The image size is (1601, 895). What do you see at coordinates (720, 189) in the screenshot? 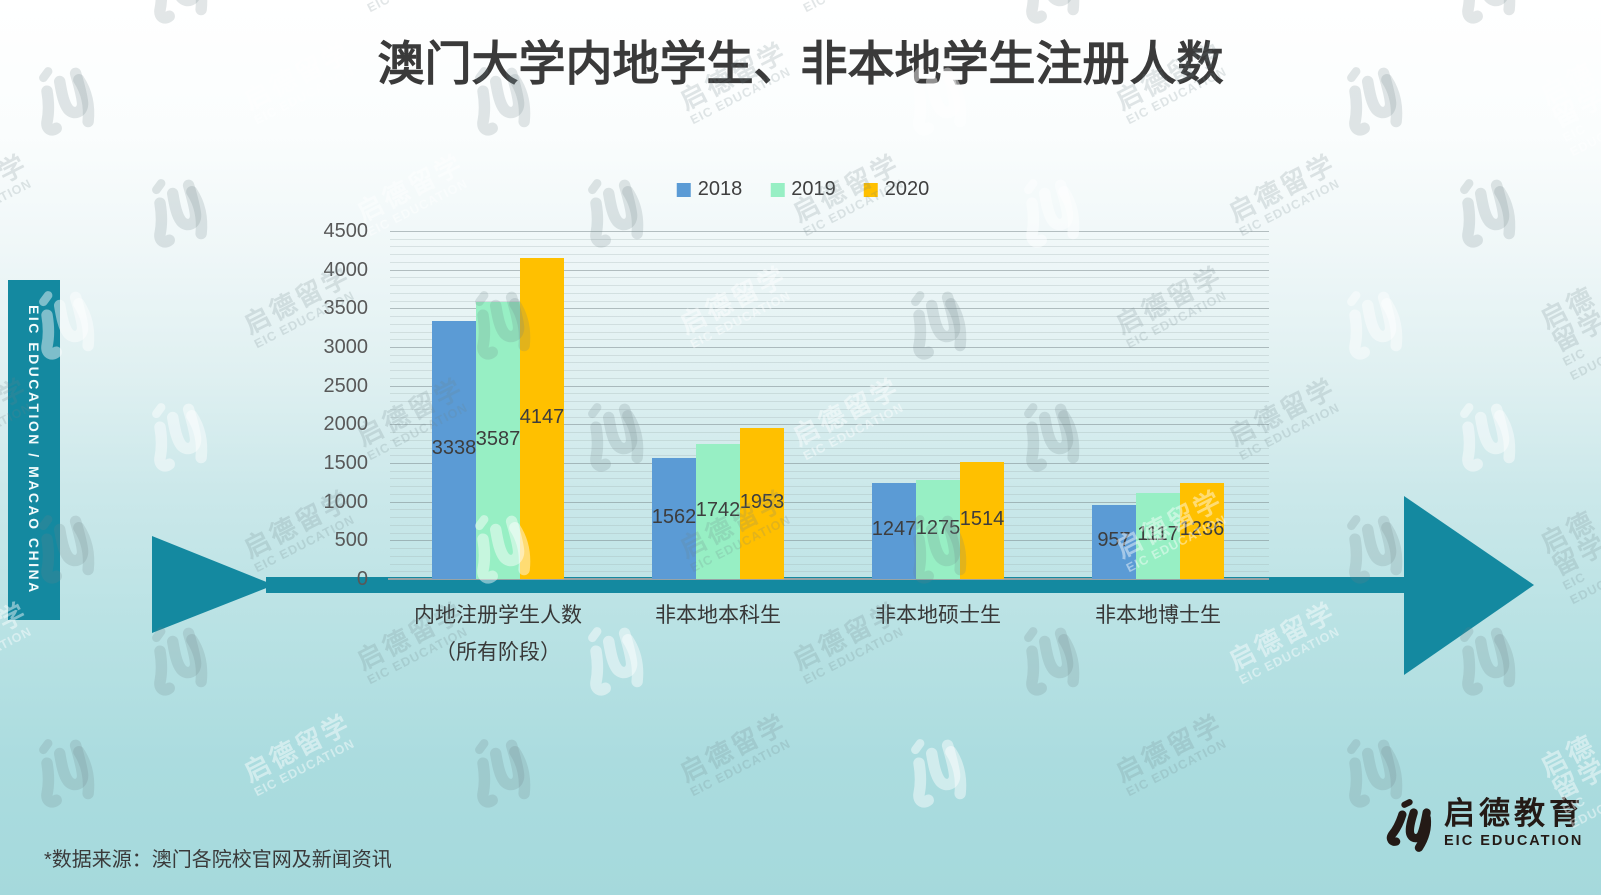
I see `legend-label: 2018` at bounding box center [720, 189].